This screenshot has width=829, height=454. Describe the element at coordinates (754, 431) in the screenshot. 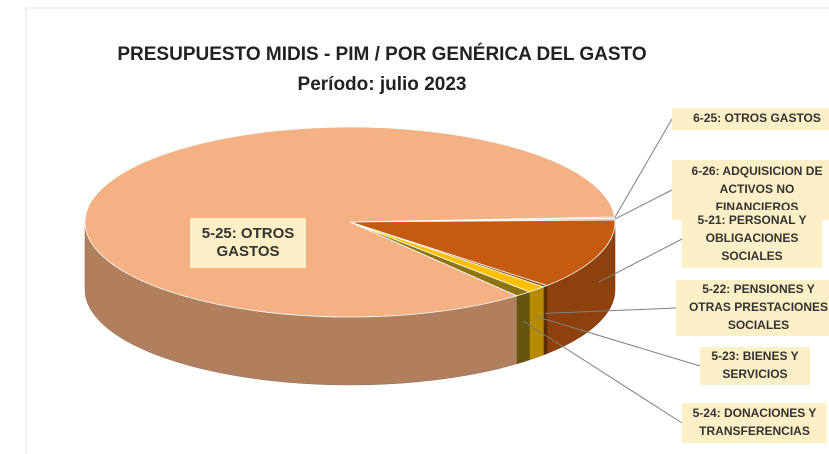

I see `data-label: TRANSFERENCIAS` at that location.